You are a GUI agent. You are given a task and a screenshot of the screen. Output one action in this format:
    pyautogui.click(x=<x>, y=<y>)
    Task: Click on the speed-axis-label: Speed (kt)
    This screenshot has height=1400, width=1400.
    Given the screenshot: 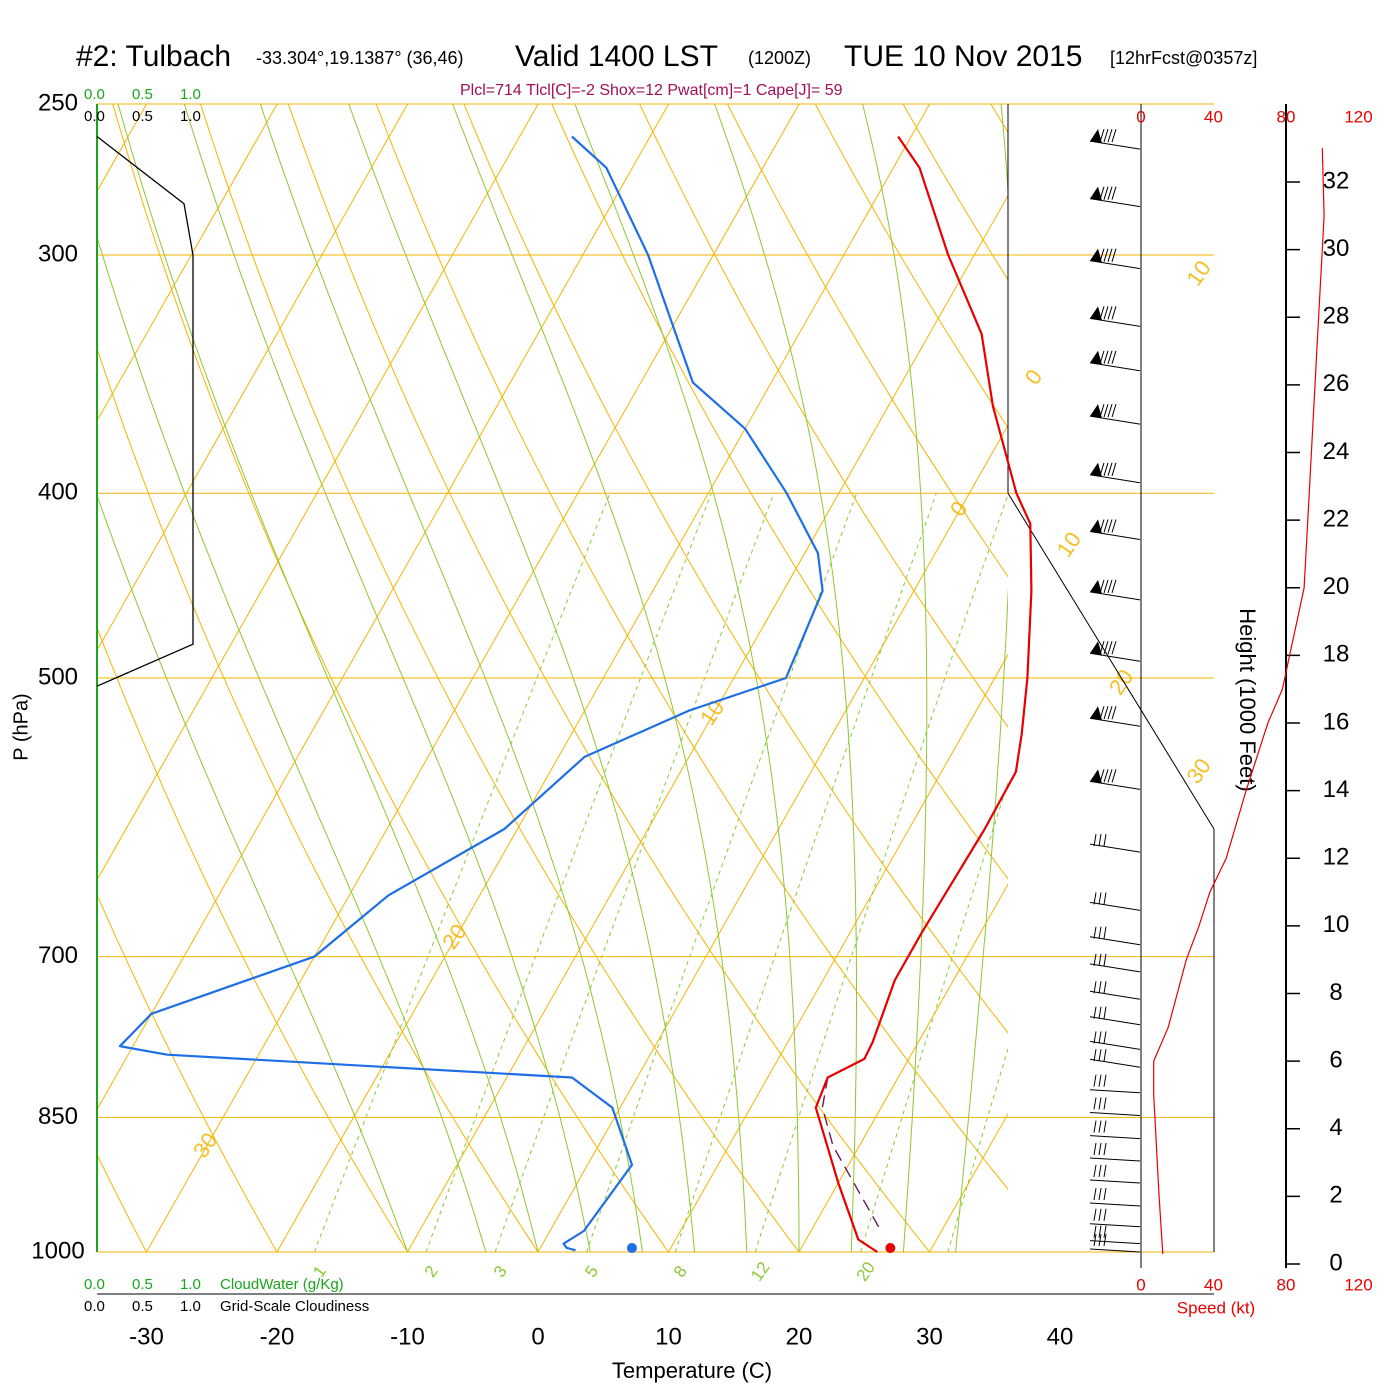 What is the action you would take?
    pyautogui.click(x=1216, y=1307)
    